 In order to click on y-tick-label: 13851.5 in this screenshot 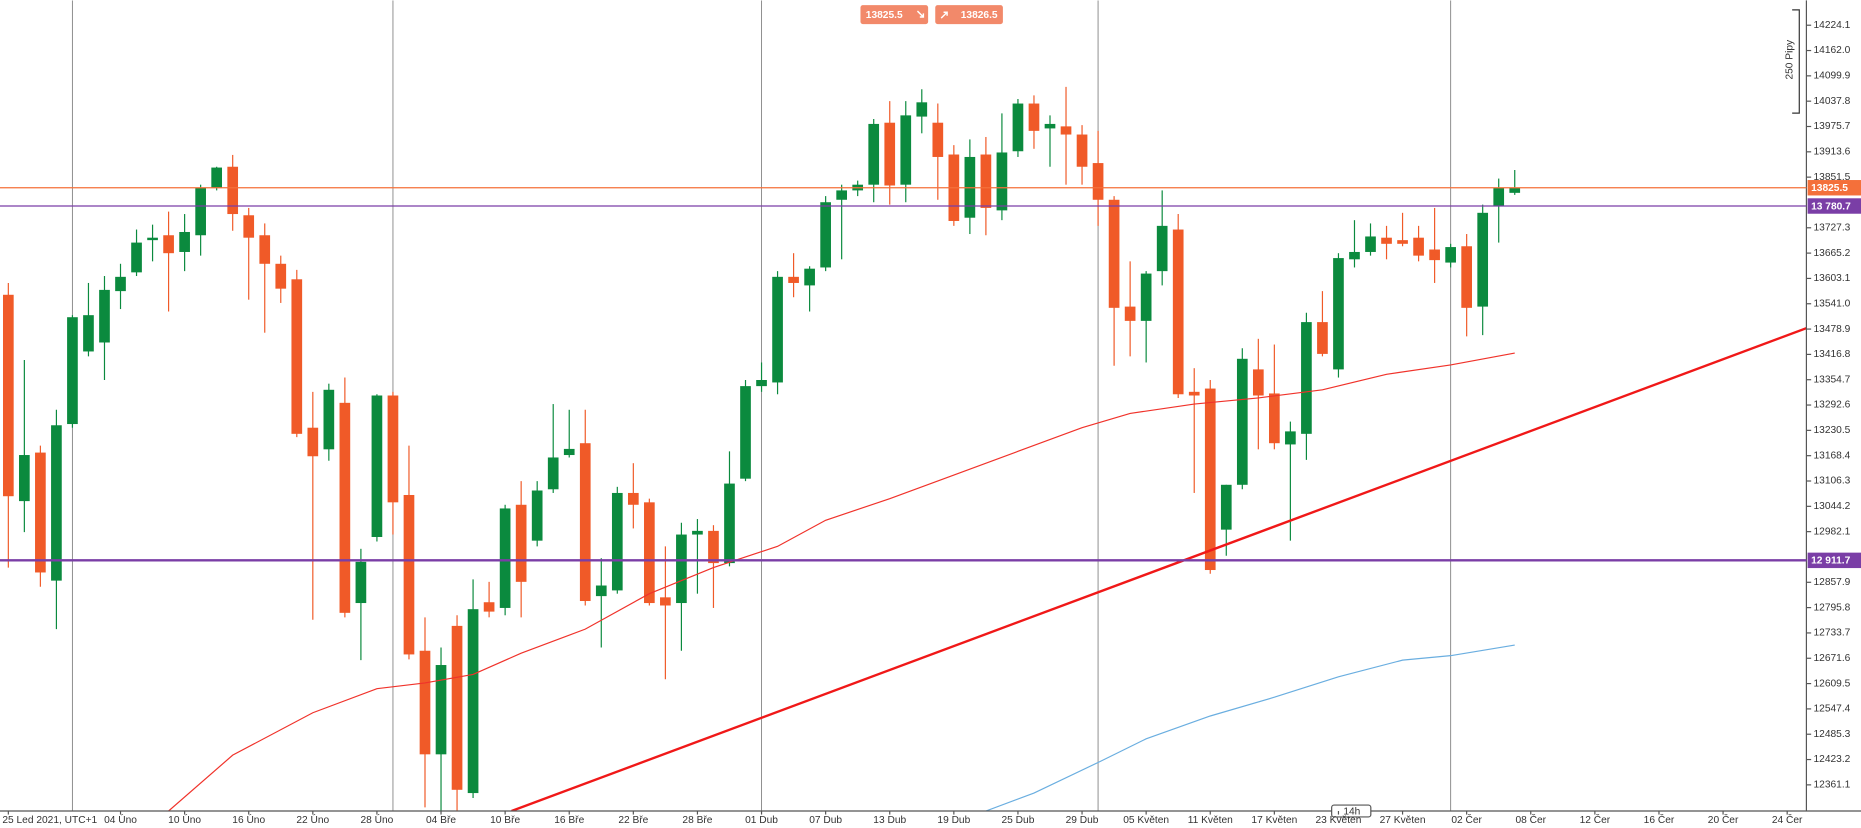, I will do `click(1832, 177)`.